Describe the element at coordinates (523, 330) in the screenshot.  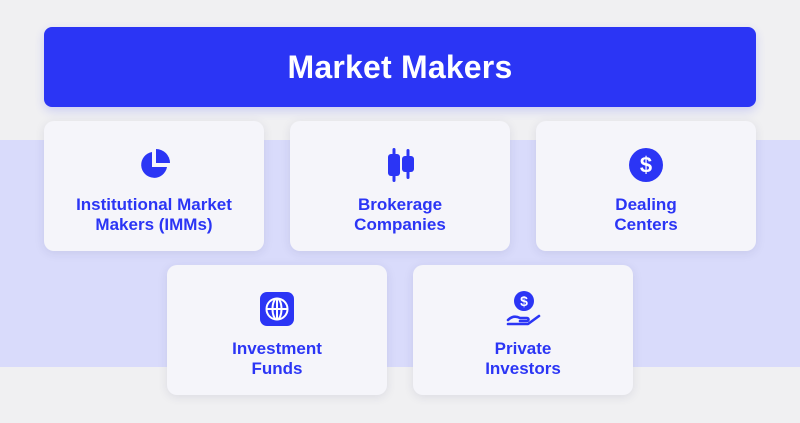
I see `card-private-investors: $ Private Investors` at that location.